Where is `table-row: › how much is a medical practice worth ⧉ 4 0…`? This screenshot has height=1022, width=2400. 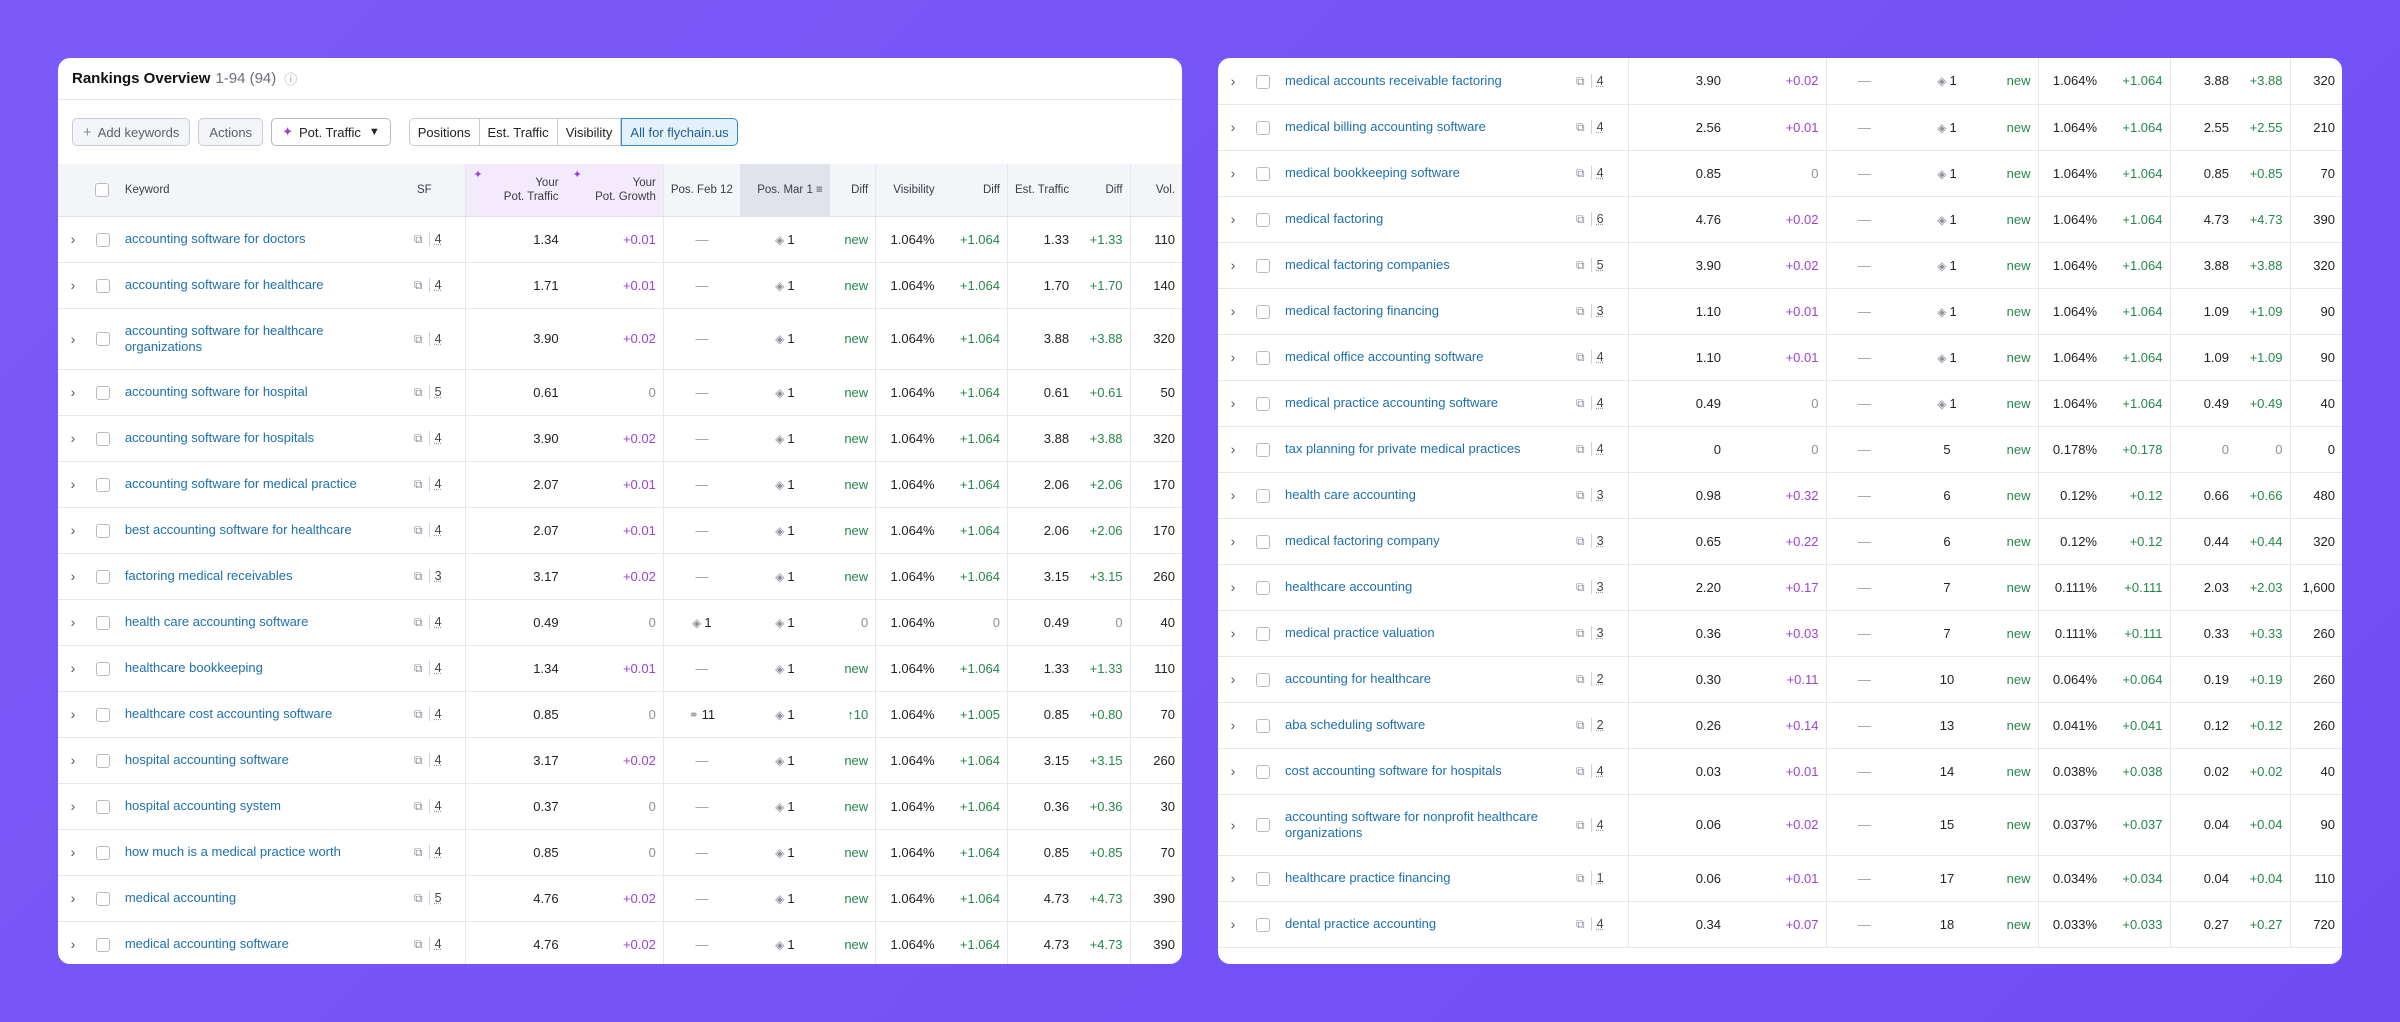 table-row: › how much is a medical practice worth ⧉ 4 0… is located at coordinates (620, 852).